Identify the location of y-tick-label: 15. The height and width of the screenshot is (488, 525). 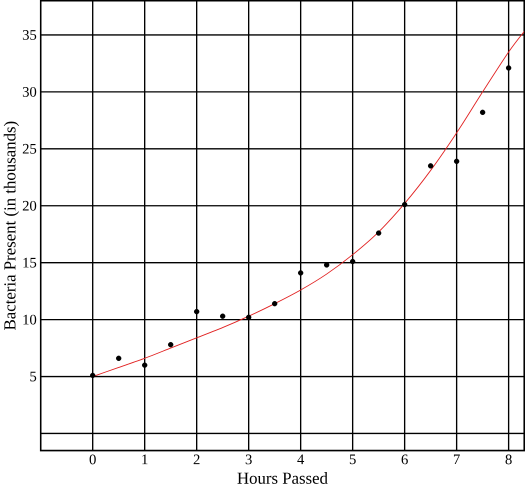
(29, 263).